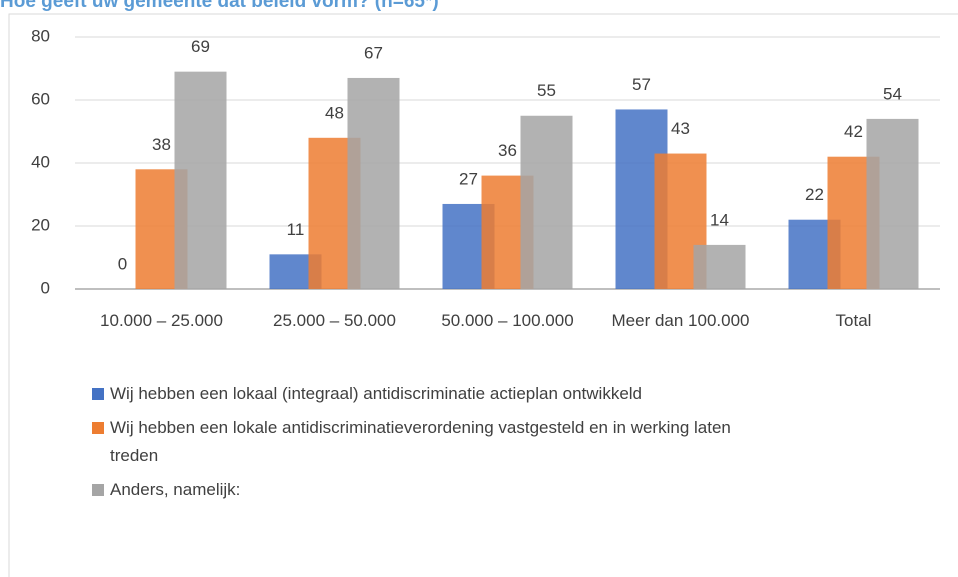 This screenshot has height=577, width=958. I want to click on data-label: 69, so click(200, 46).